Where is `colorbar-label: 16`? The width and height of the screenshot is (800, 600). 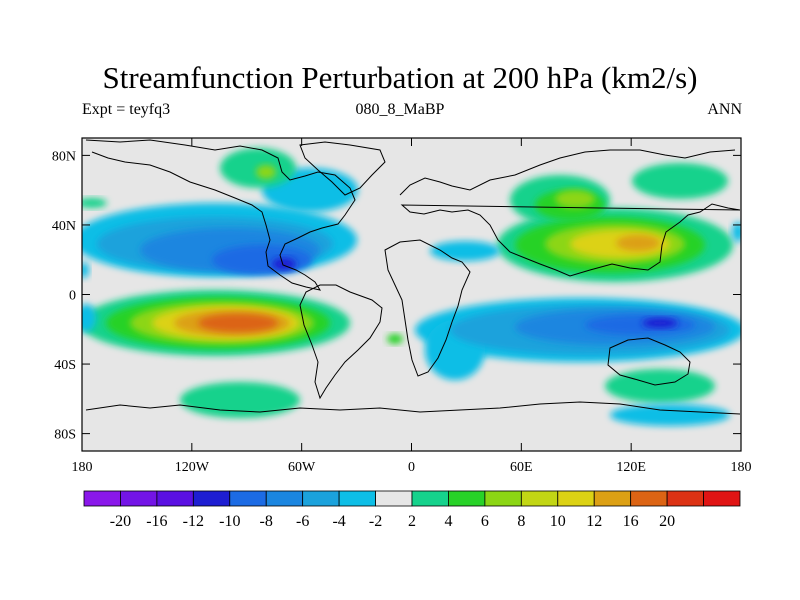
colorbar-label: 16 is located at coordinates (631, 521).